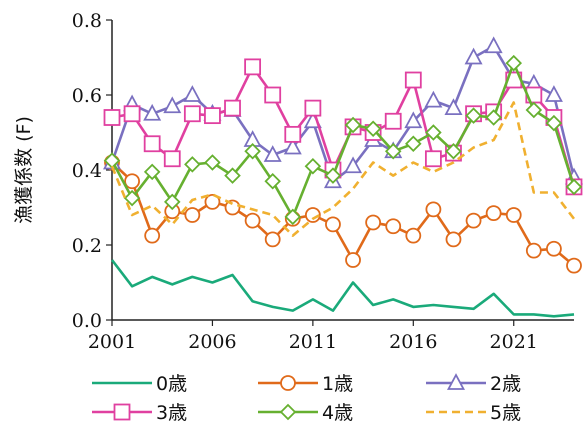  Describe the element at coordinates (139, 413) in the screenshot. I see `legend-item: 3歳` at that location.